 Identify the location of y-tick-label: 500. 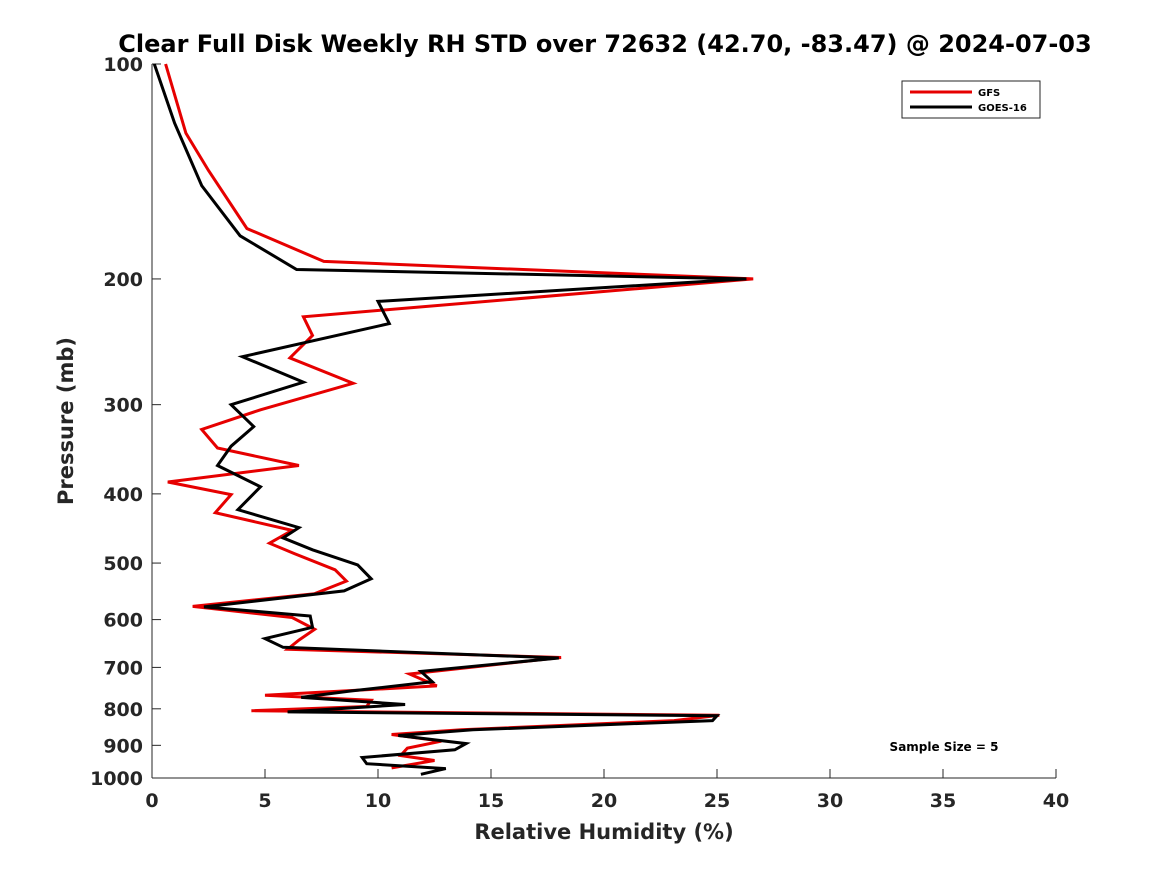
(123, 564).